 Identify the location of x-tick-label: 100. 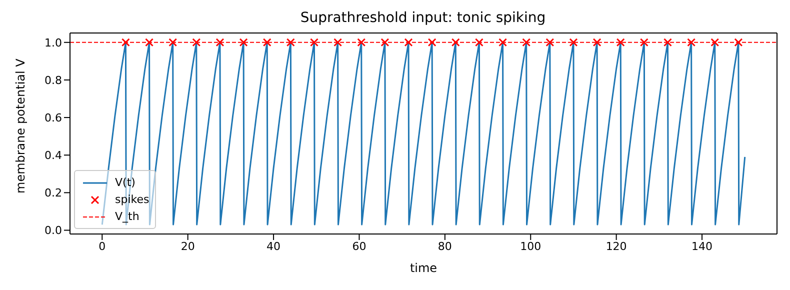
(531, 246).